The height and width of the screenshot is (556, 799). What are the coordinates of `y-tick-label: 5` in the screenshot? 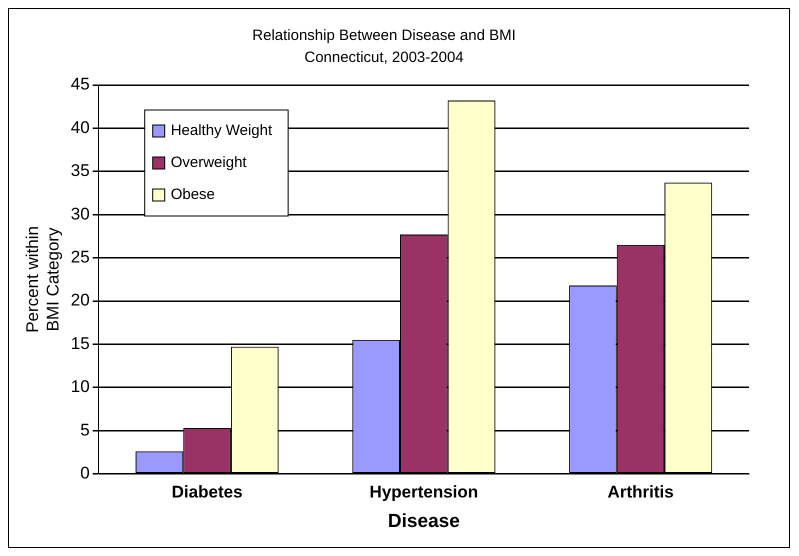 It's located at (85, 430).